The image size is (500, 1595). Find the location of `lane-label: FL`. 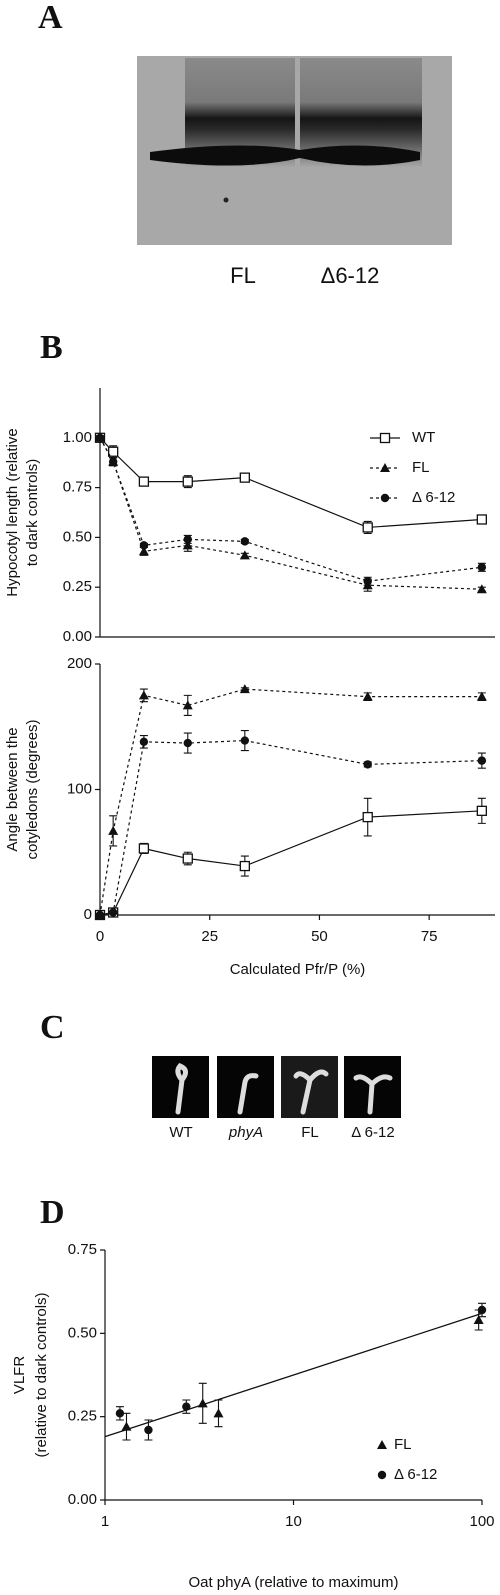

lane-label: FL is located at coordinates (243, 275).